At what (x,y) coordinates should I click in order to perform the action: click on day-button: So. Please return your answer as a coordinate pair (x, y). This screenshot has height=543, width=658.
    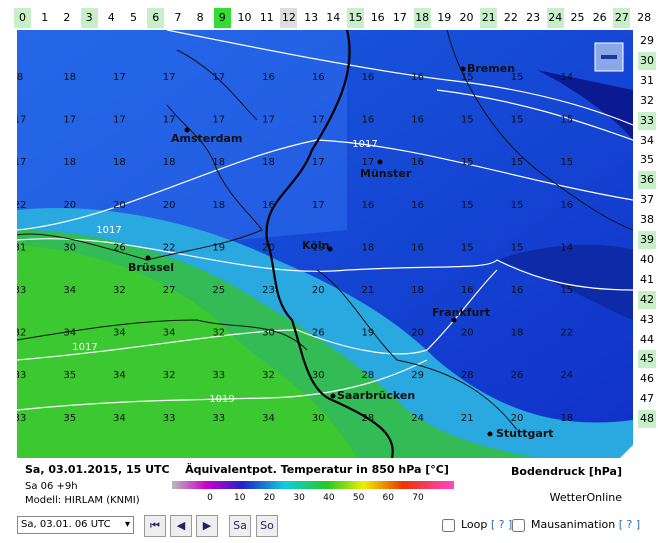
    Looking at the image, I should click on (267, 526).